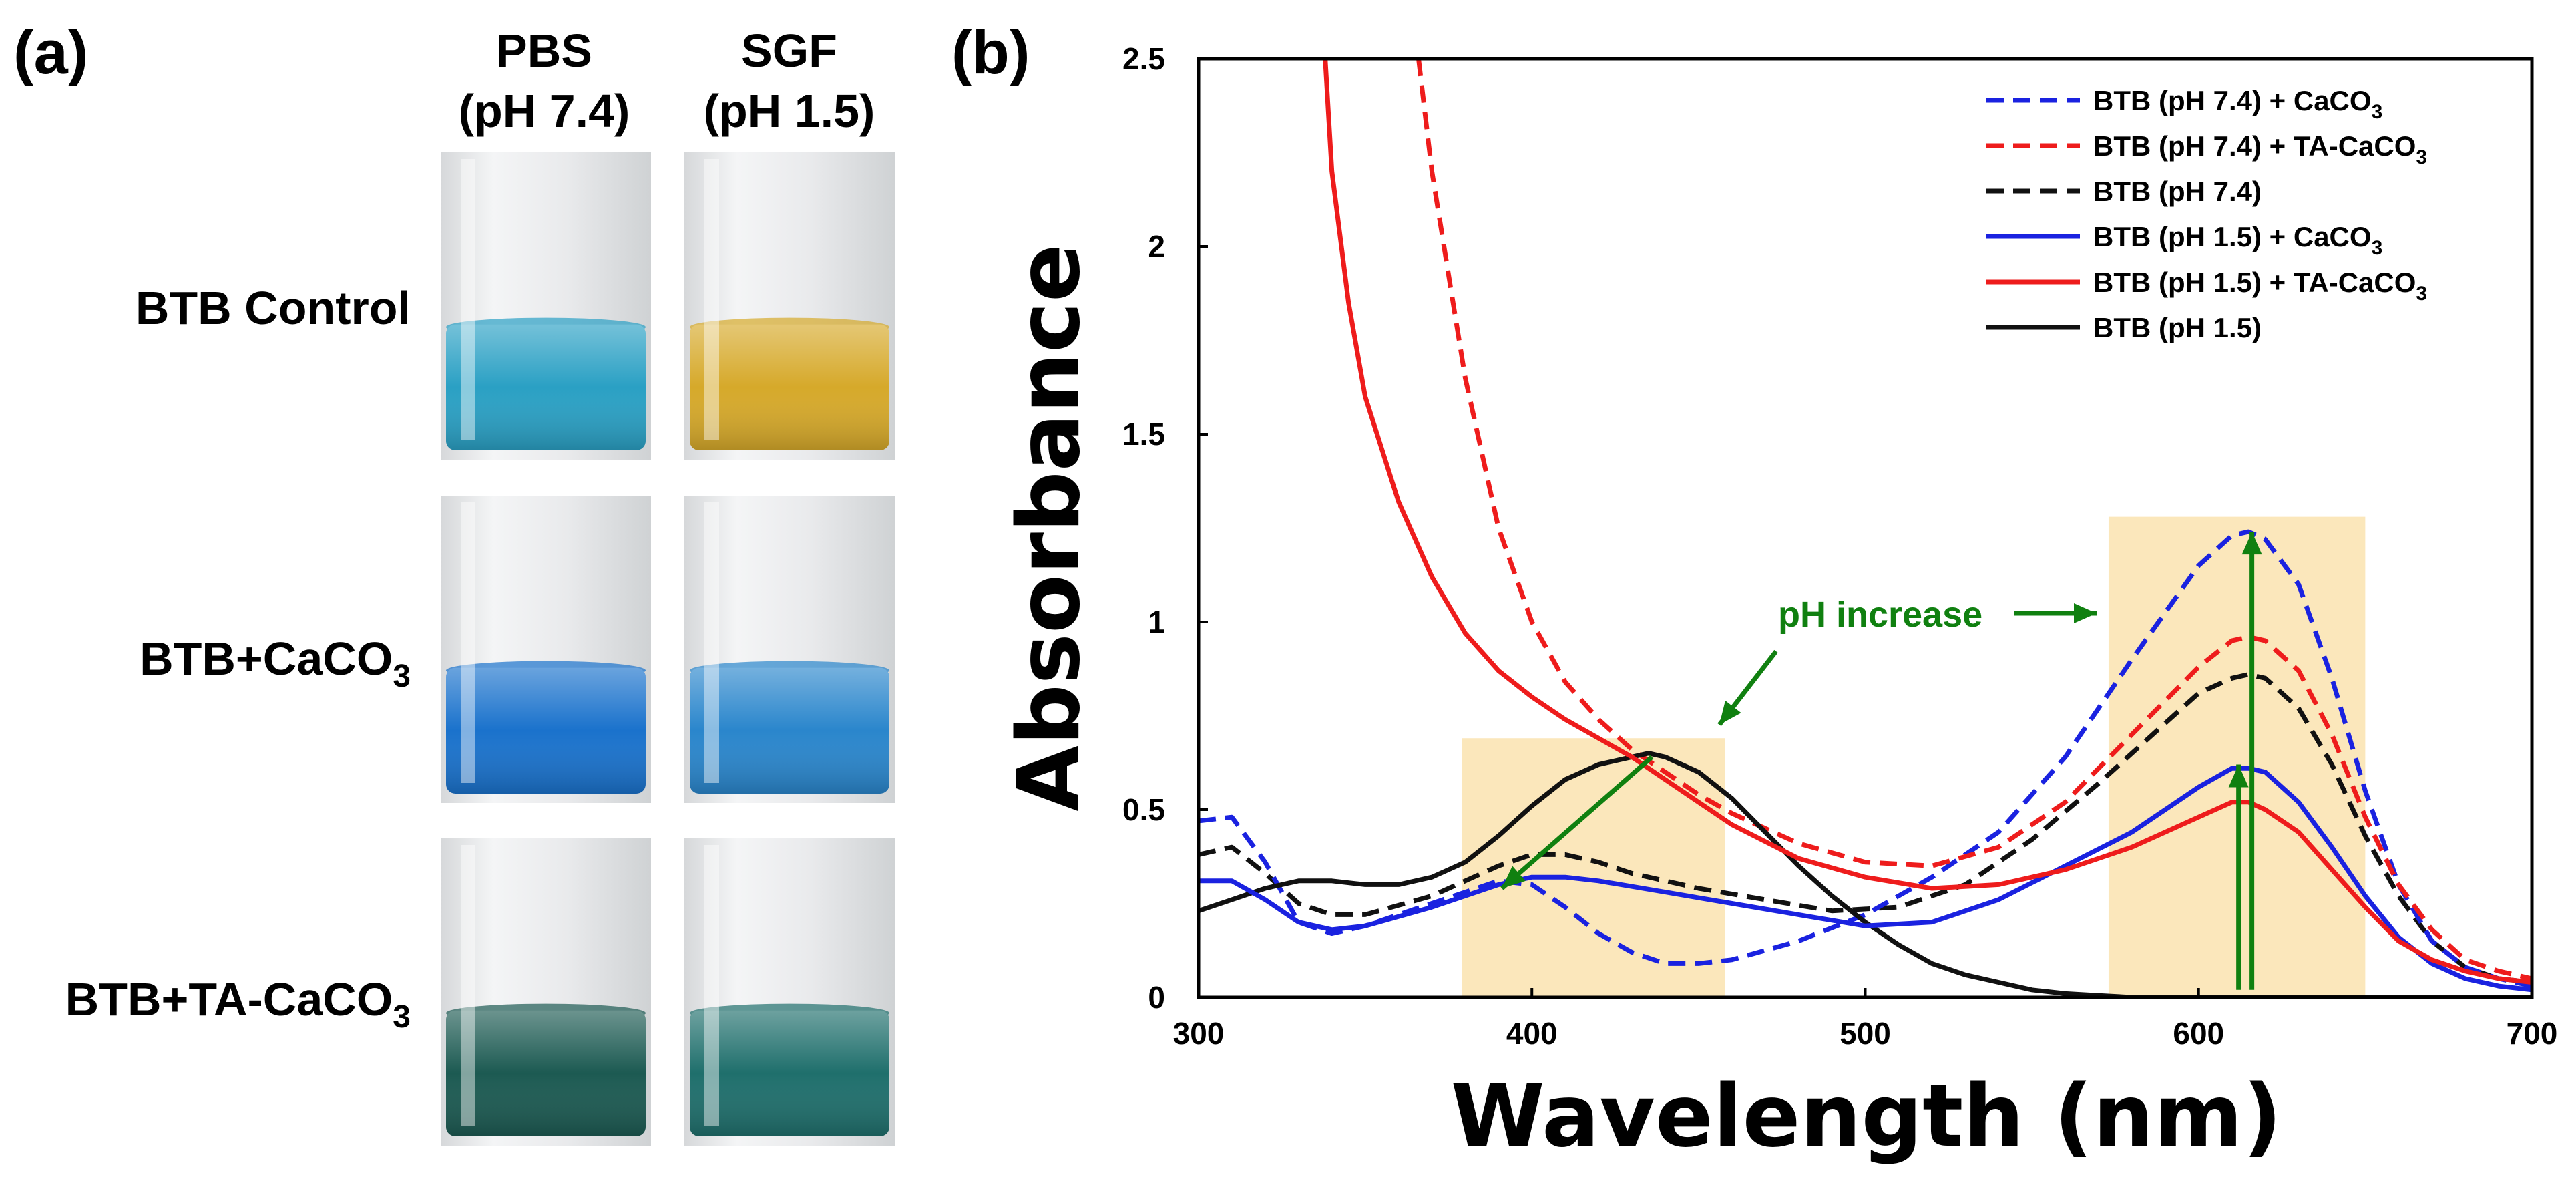 This screenshot has width=2576, height=1189. I want to click on x-tick-label: 600, so click(2198, 1033).